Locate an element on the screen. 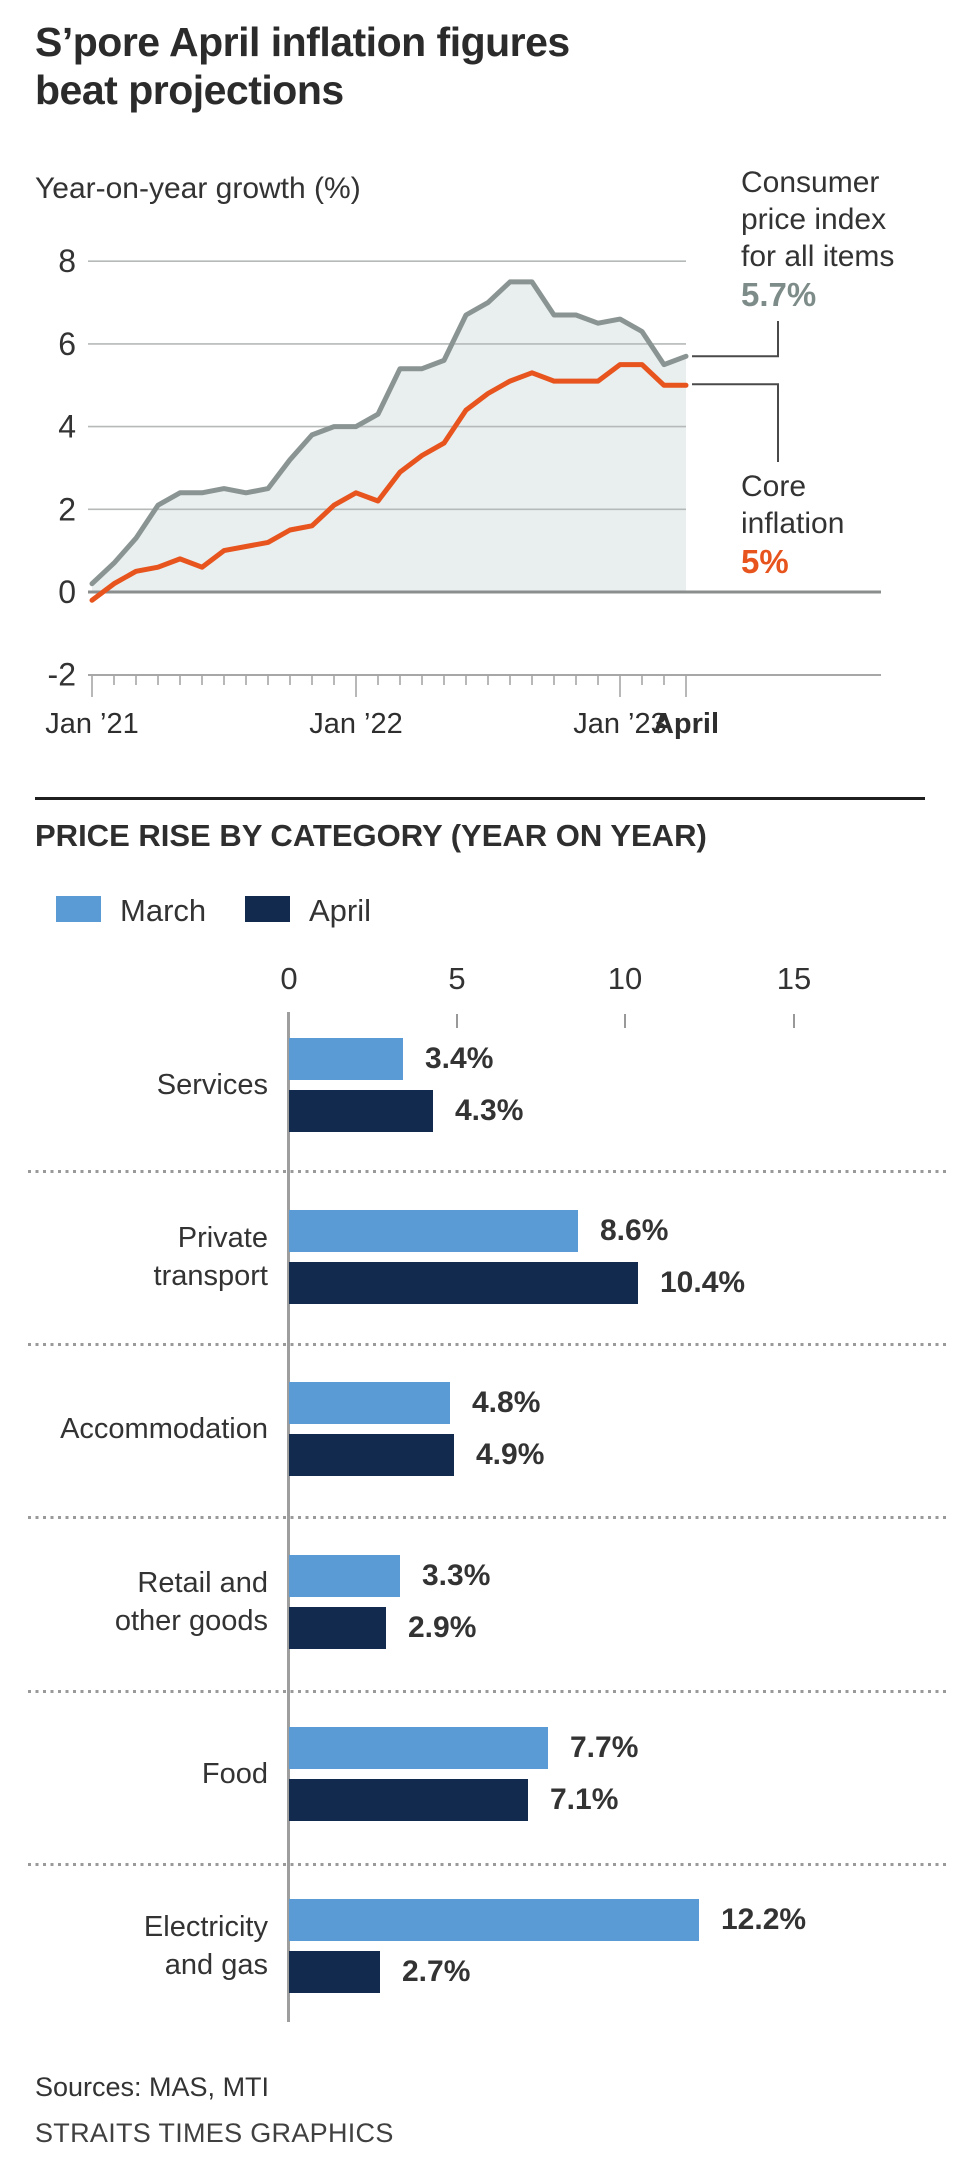 Image resolution: width=960 pixels, height=2170 pixels. line-chart-axis-label: Year-on-year growth (%) is located at coordinates (198, 188).